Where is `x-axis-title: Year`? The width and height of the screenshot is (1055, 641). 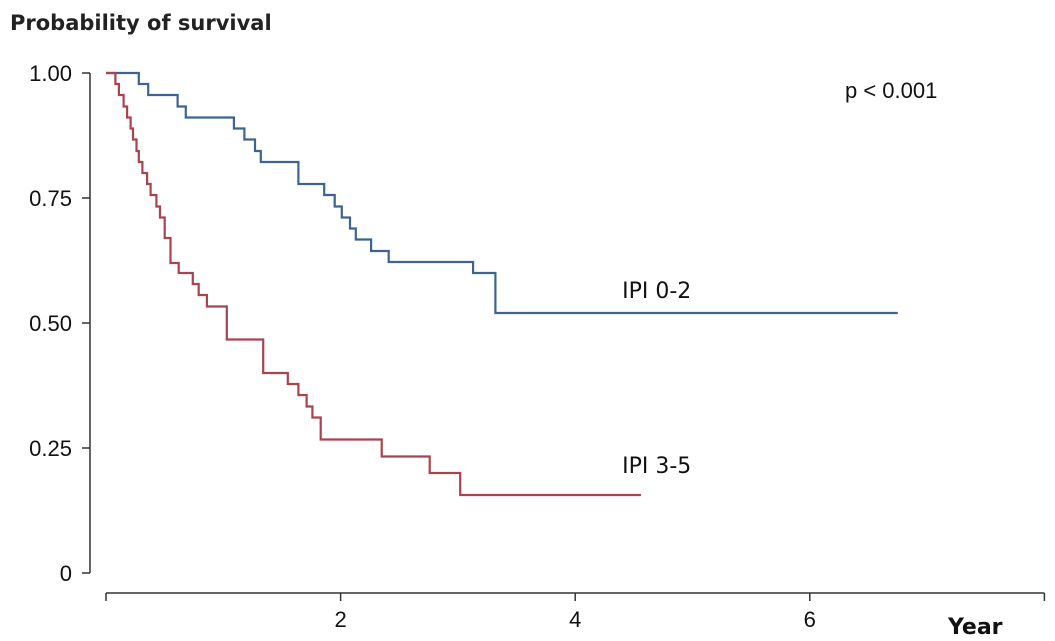 x-axis-title: Year is located at coordinates (975, 627).